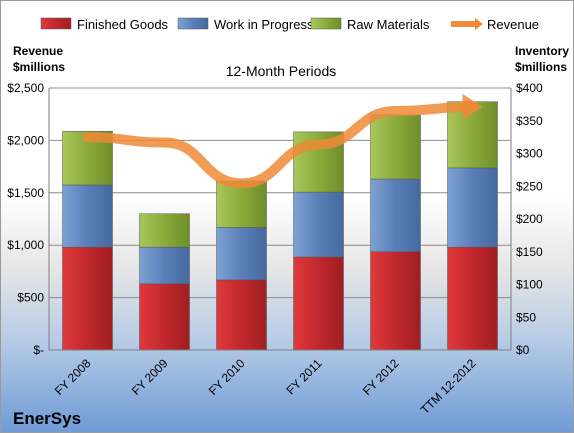  Describe the element at coordinates (30, 298) in the screenshot. I see `left-tick-label: $500` at that location.